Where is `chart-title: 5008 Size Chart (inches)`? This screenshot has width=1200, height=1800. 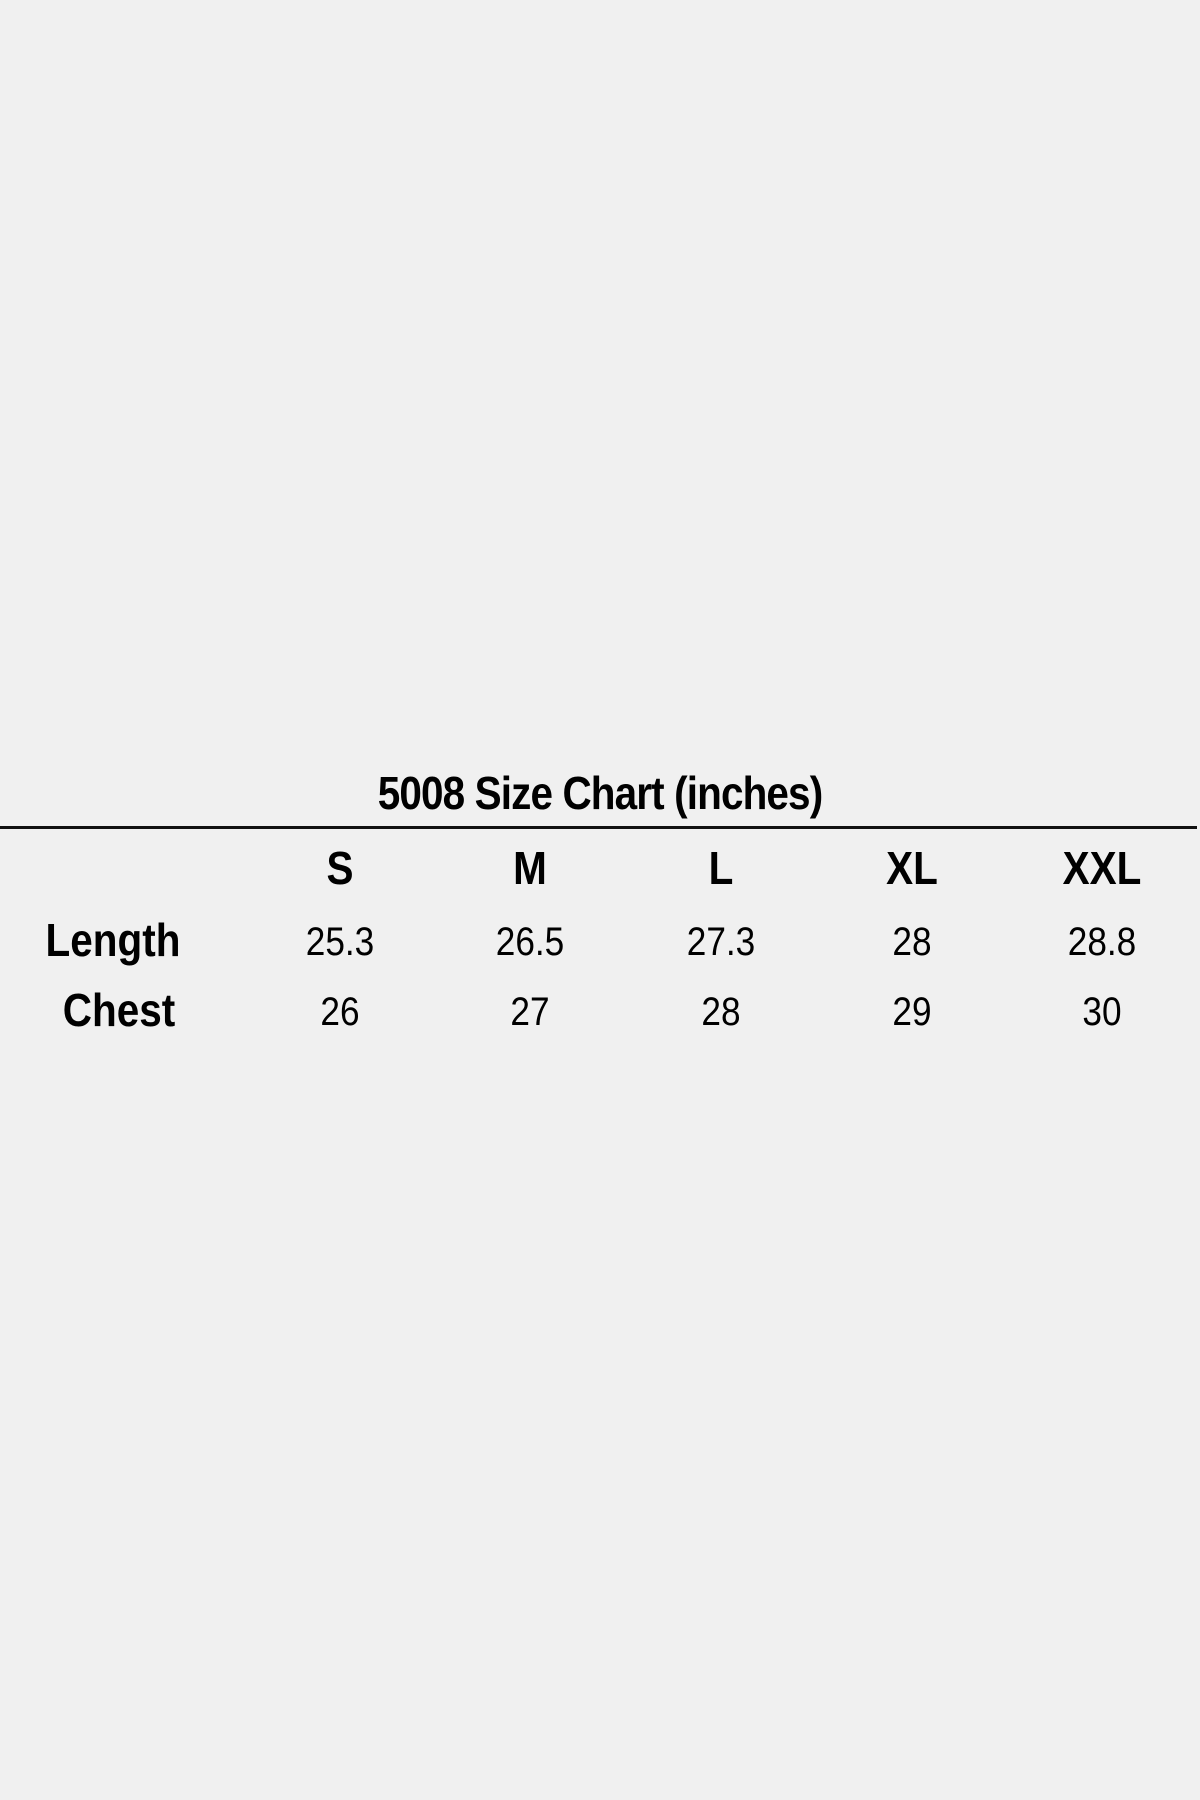
chart-title: 5008 Size Chart (inches) is located at coordinates (600, 793).